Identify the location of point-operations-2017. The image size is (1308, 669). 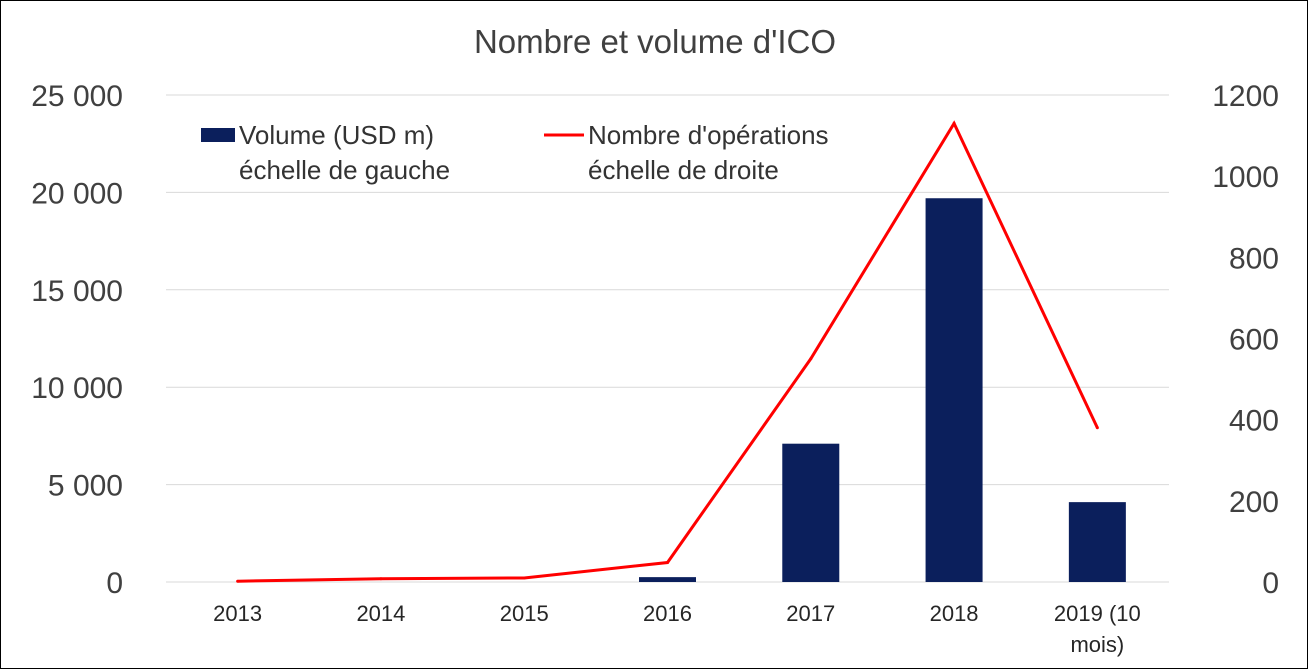
(811, 359).